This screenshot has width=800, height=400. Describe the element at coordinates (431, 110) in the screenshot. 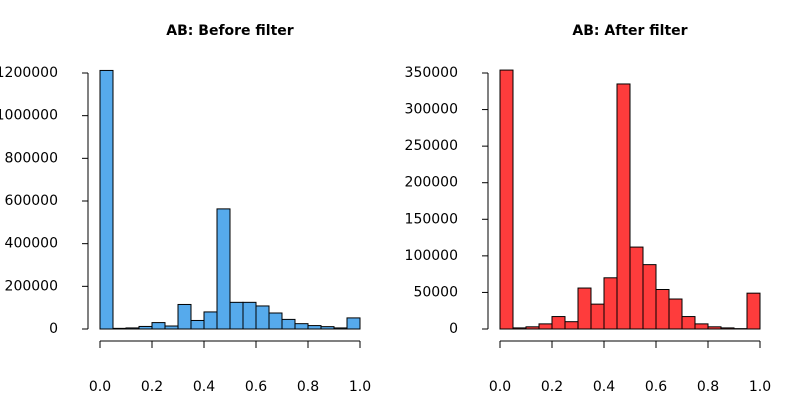

I see `y-tick-label: 300000` at that location.